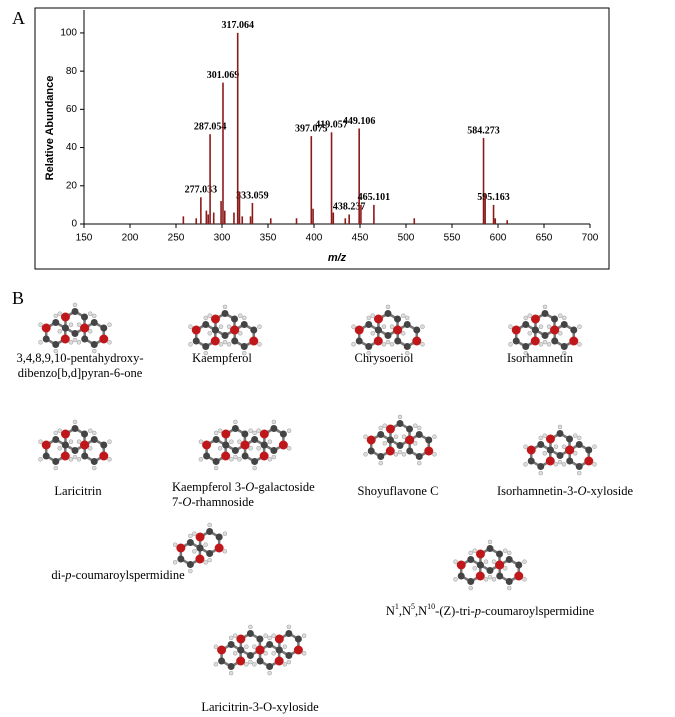 The height and width of the screenshot is (717, 675). Describe the element at coordinates (201, 190) in the screenshot. I see `peak-label: 277.033` at that location.